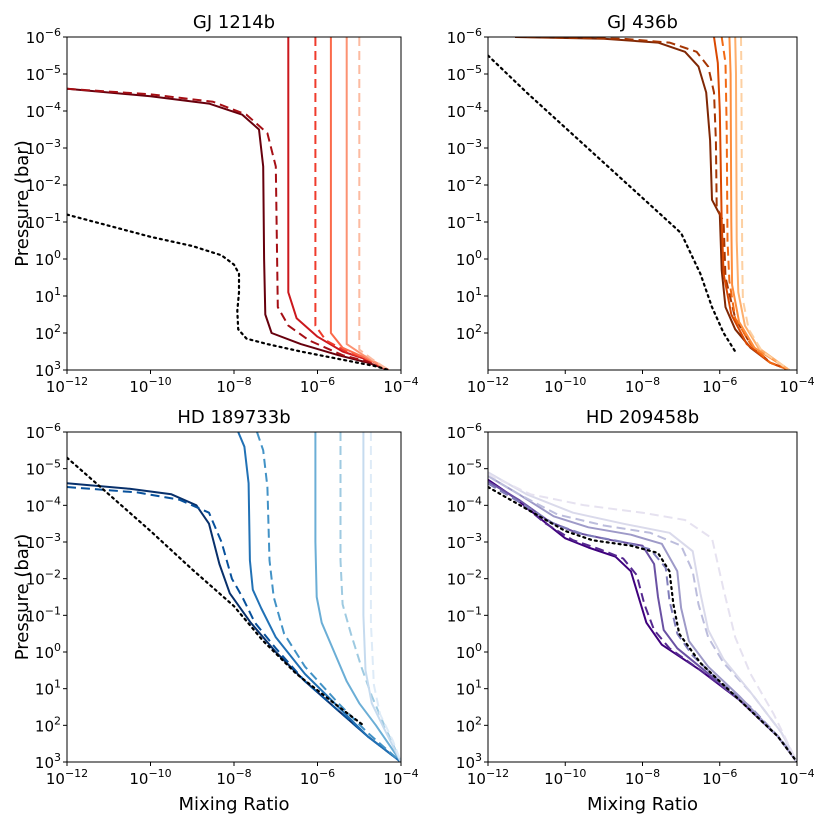 The image size is (830, 830). I want to click on chart-title: HD 209458b, so click(642, 417).